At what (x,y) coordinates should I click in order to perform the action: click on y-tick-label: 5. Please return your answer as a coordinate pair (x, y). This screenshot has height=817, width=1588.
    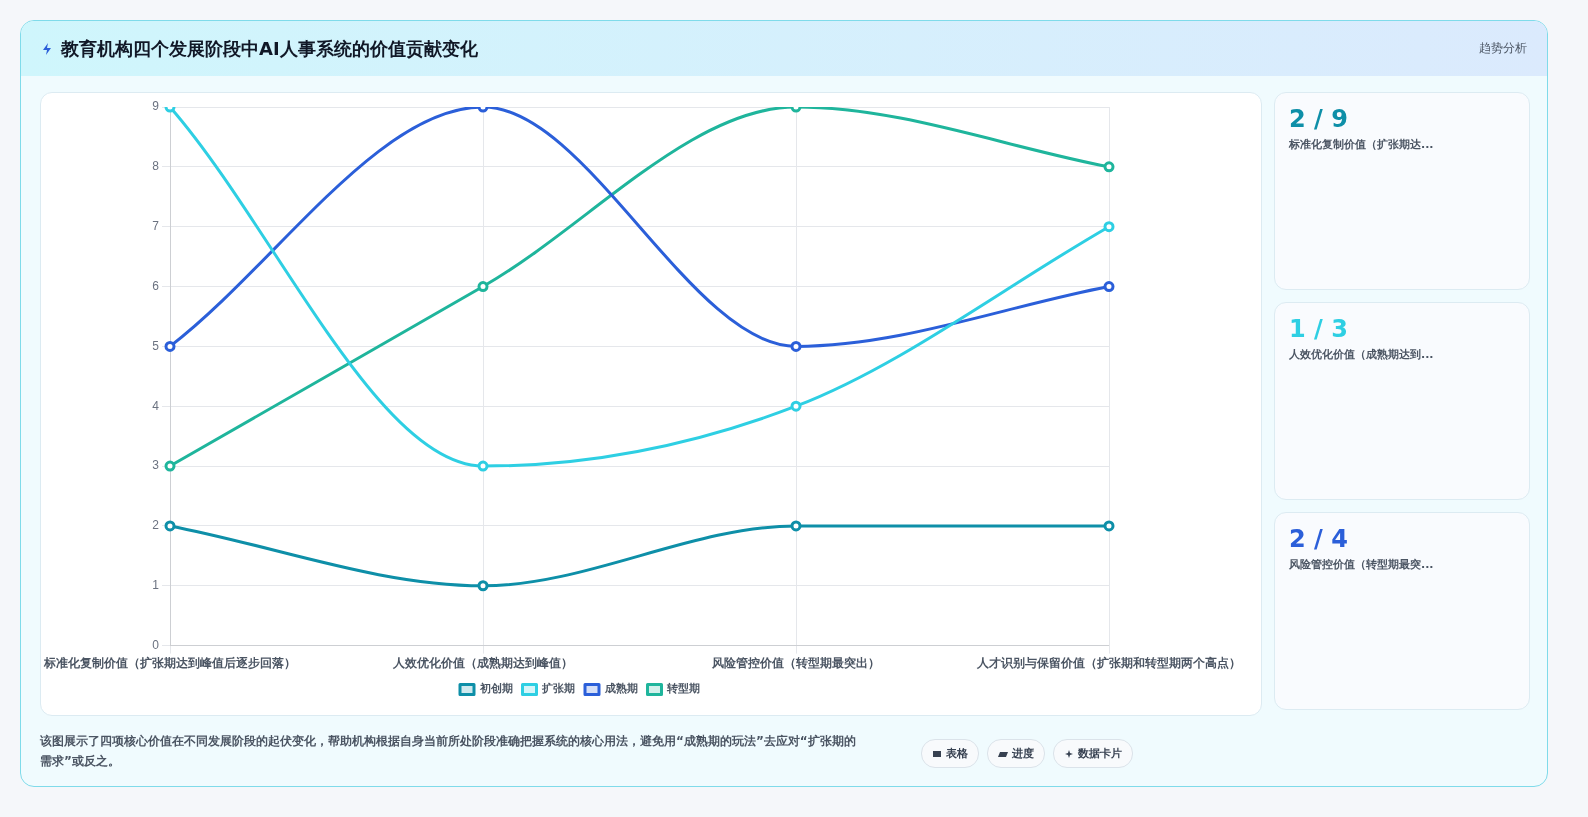
    Looking at the image, I should click on (156, 345).